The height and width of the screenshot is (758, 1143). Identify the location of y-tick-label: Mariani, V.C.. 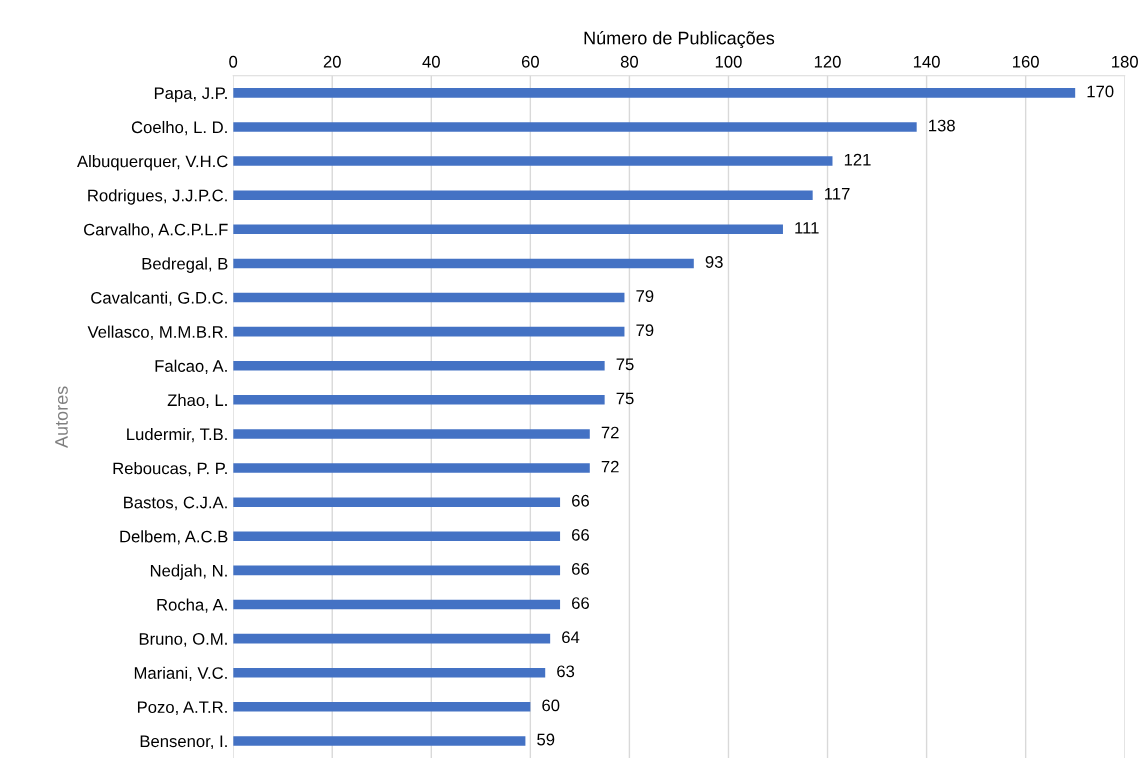
(180, 673).